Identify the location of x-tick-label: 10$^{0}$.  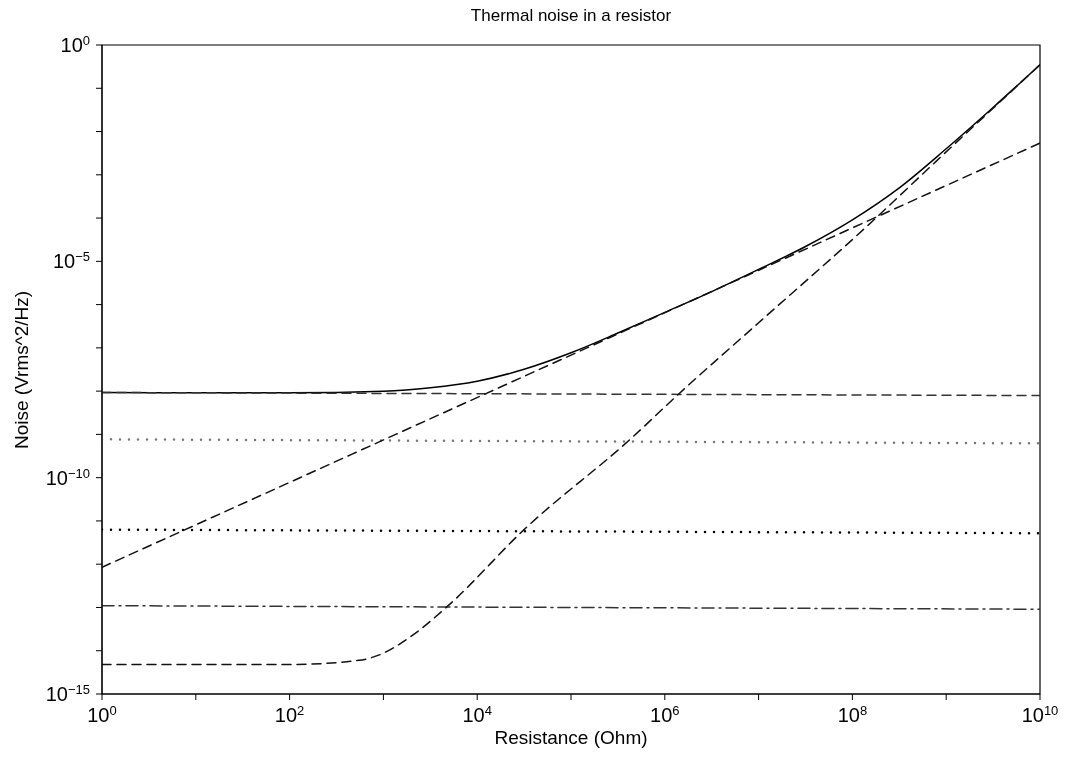
(102, 714).